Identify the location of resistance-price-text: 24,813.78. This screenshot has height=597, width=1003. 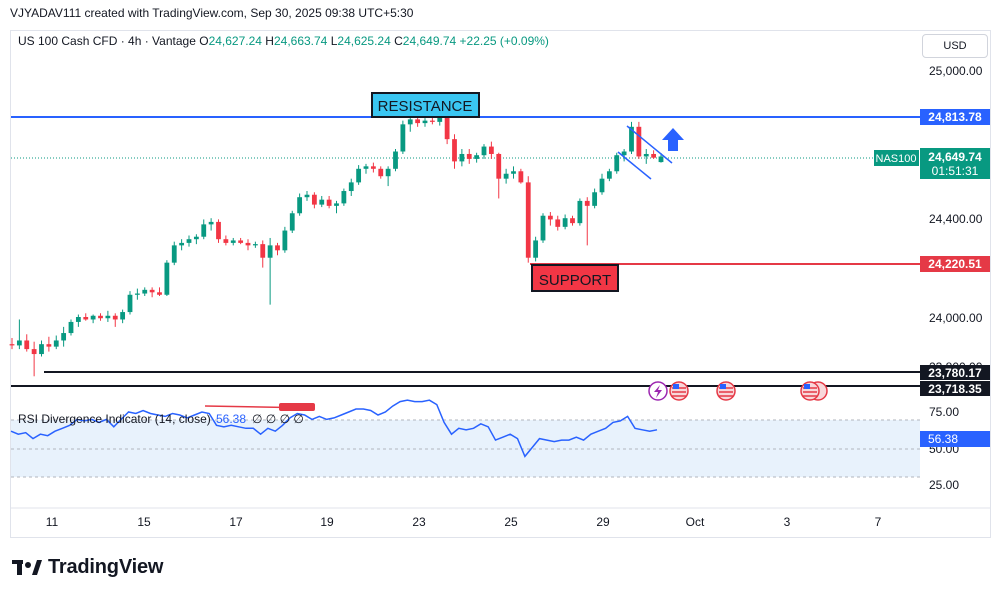
(955, 117).